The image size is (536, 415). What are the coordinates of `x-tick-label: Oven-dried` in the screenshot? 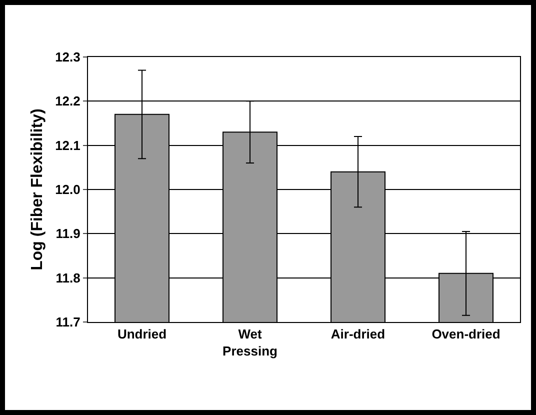 It's located at (466, 334).